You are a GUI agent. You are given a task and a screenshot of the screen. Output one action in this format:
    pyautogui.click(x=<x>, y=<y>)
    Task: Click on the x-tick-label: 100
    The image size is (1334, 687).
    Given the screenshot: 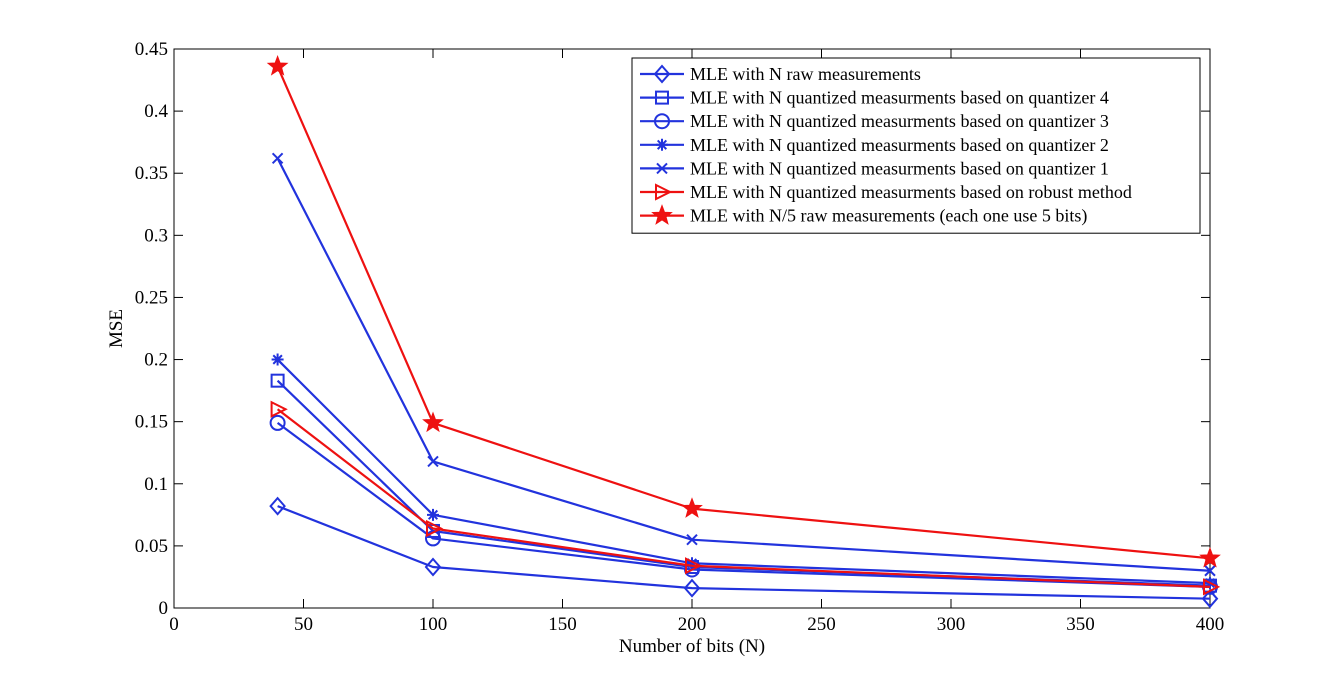 What is the action you would take?
    pyautogui.click(x=433, y=624)
    